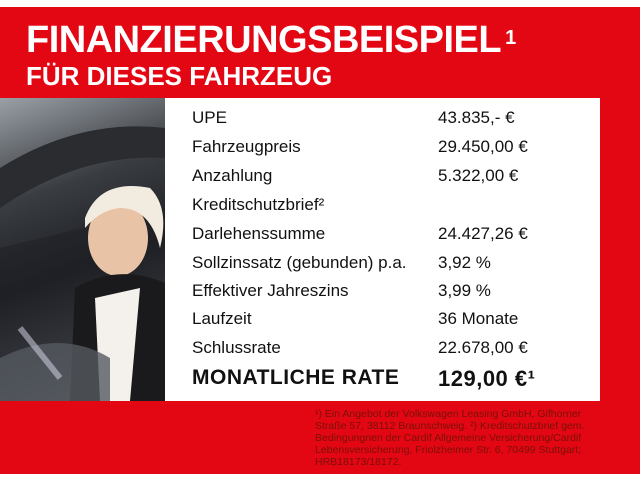 Image resolution: width=640 pixels, height=480 pixels. What do you see at coordinates (236, 347) in the screenshot?
I see `row-label: Schlussrate` at bounding box center [236, 347].